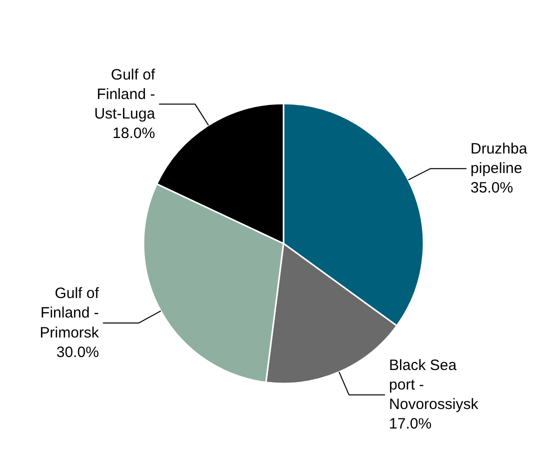 This screenshot has height=463, width=549. I want to click on data-label: 35.0%, so click(492, 188).